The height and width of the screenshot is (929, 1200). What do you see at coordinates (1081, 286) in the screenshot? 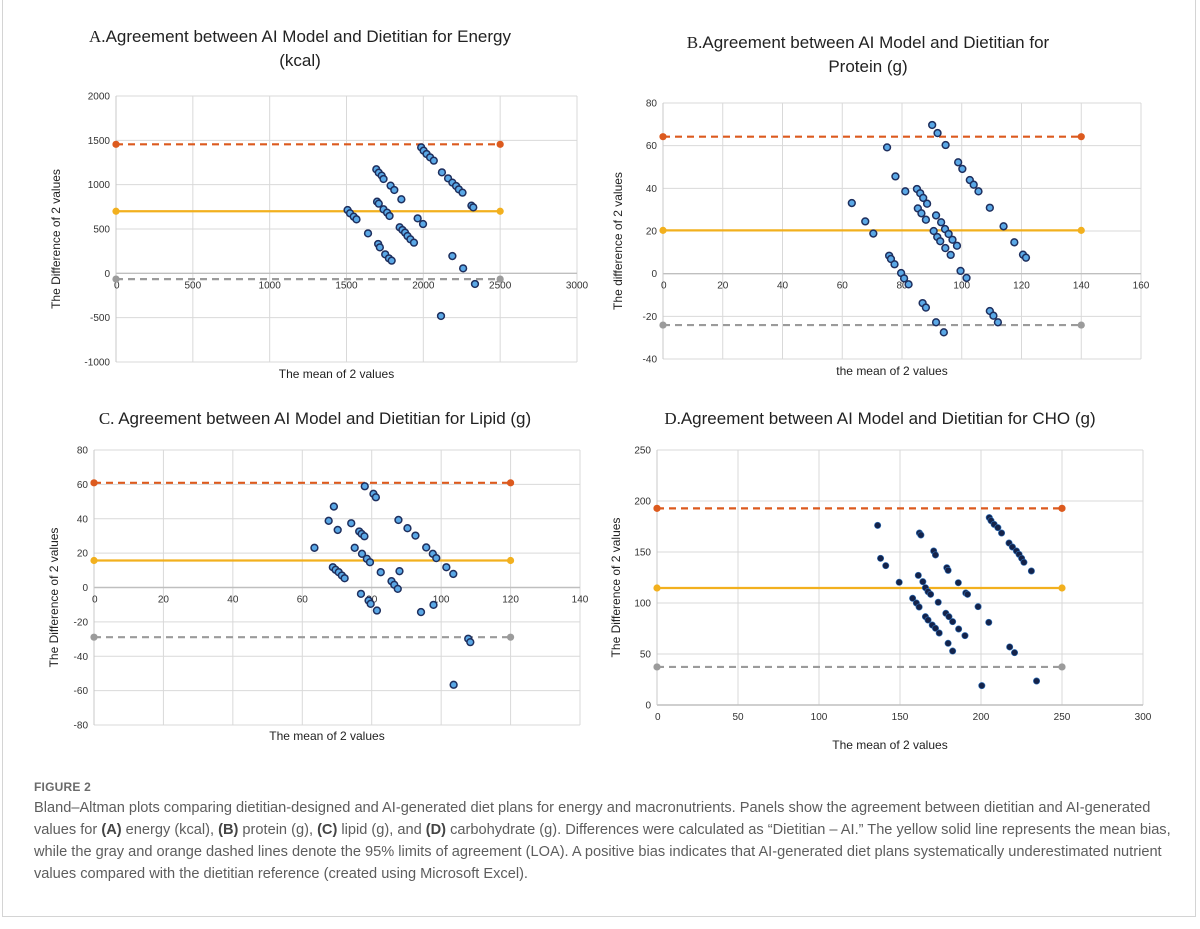
I see `x-tick-label: 140` at bounding box center [1081, 286].